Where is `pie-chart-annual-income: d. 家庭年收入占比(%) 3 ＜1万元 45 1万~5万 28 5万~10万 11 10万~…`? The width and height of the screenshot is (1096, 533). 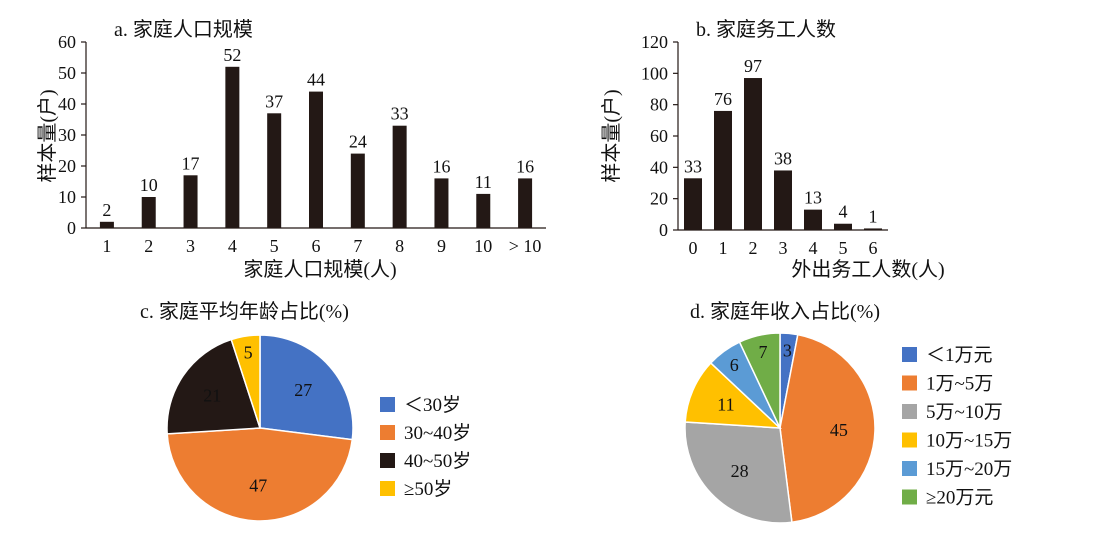 pie-chart-annual-income: d. 家庭年收入占比(%) 3 ＜1万元 45 1万~5万 28 5万~10万 11 10万~… is located at coordinates (848, 412).